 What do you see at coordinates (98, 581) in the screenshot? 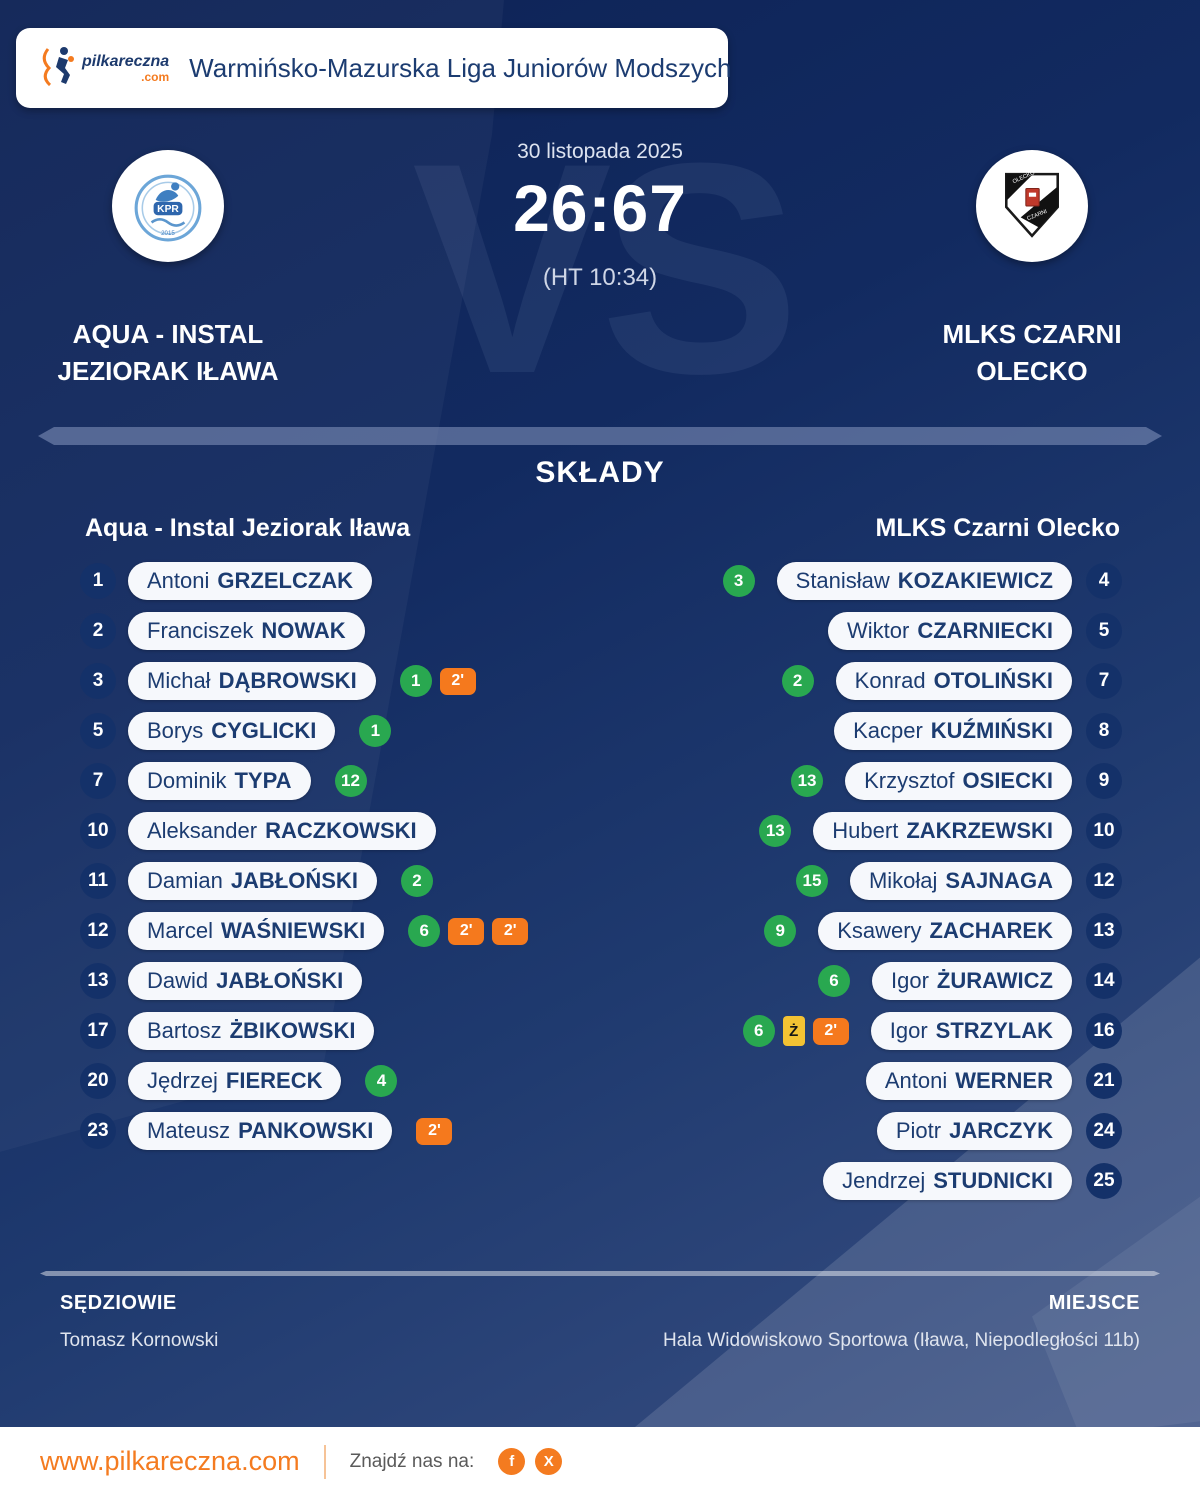
I see `player-number: 1` at bounding box center [98, 581].